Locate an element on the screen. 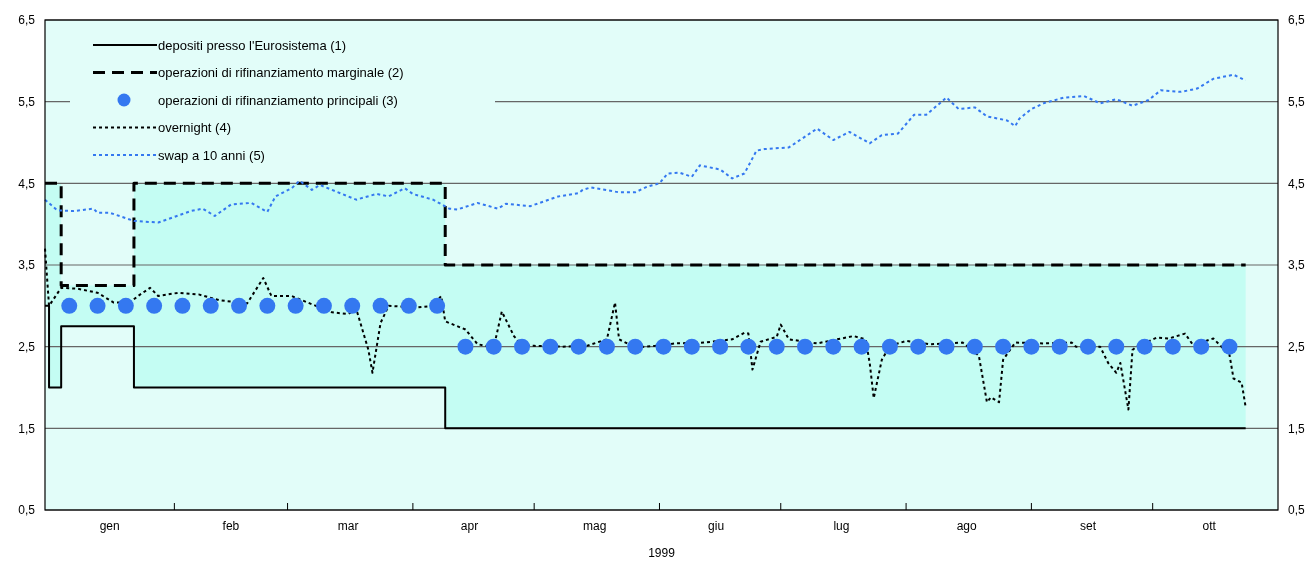 This screenshot has height=563, width=1314. y2-tick-label: 3,5 is located at coordinates (1297, 265).